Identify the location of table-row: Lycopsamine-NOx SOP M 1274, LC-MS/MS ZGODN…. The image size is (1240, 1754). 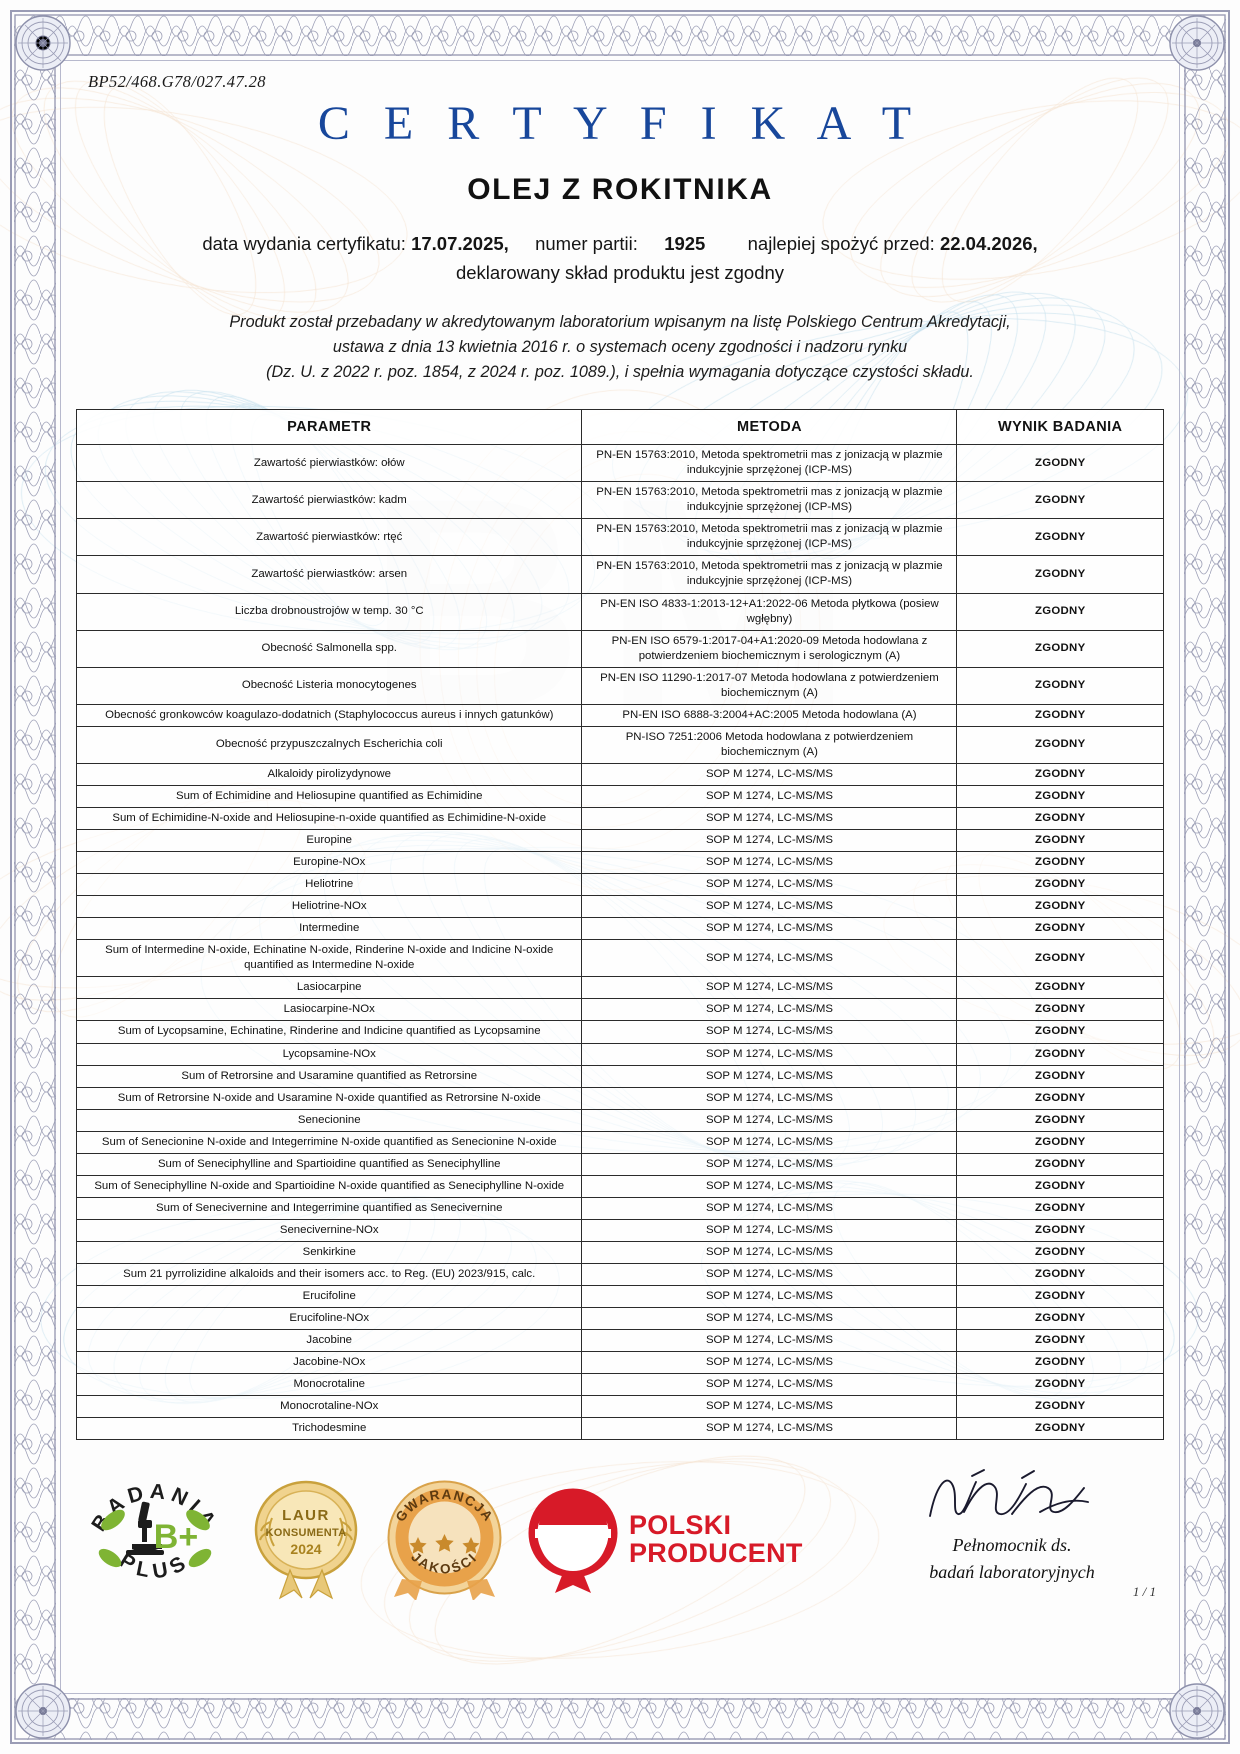
(619, 1054).